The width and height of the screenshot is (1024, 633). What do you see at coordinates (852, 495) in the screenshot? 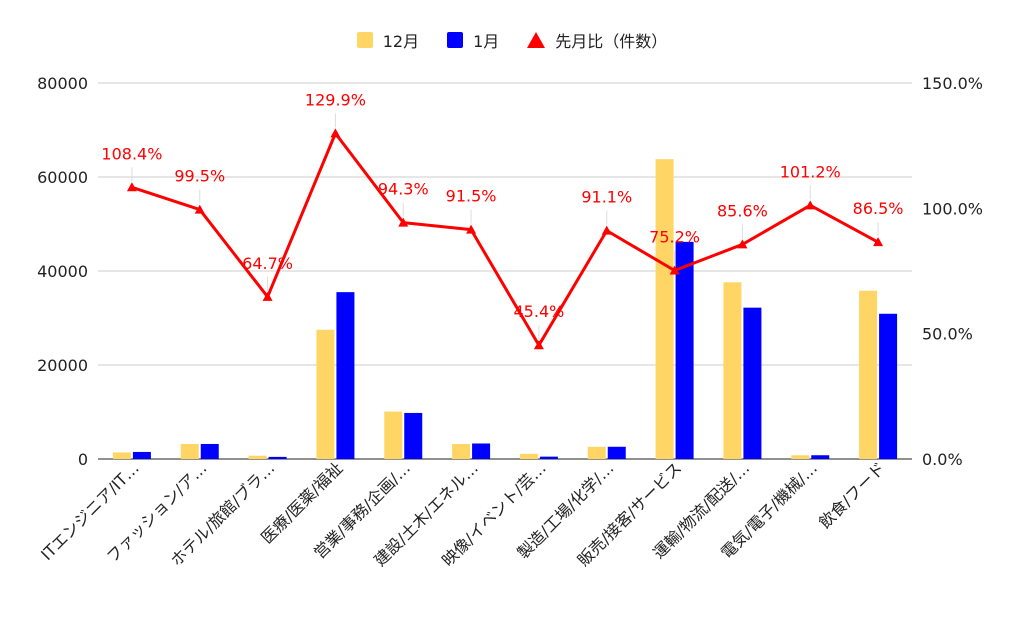
I see `x-tick-label: 飲食/フード` at bounding box center [852, 495].